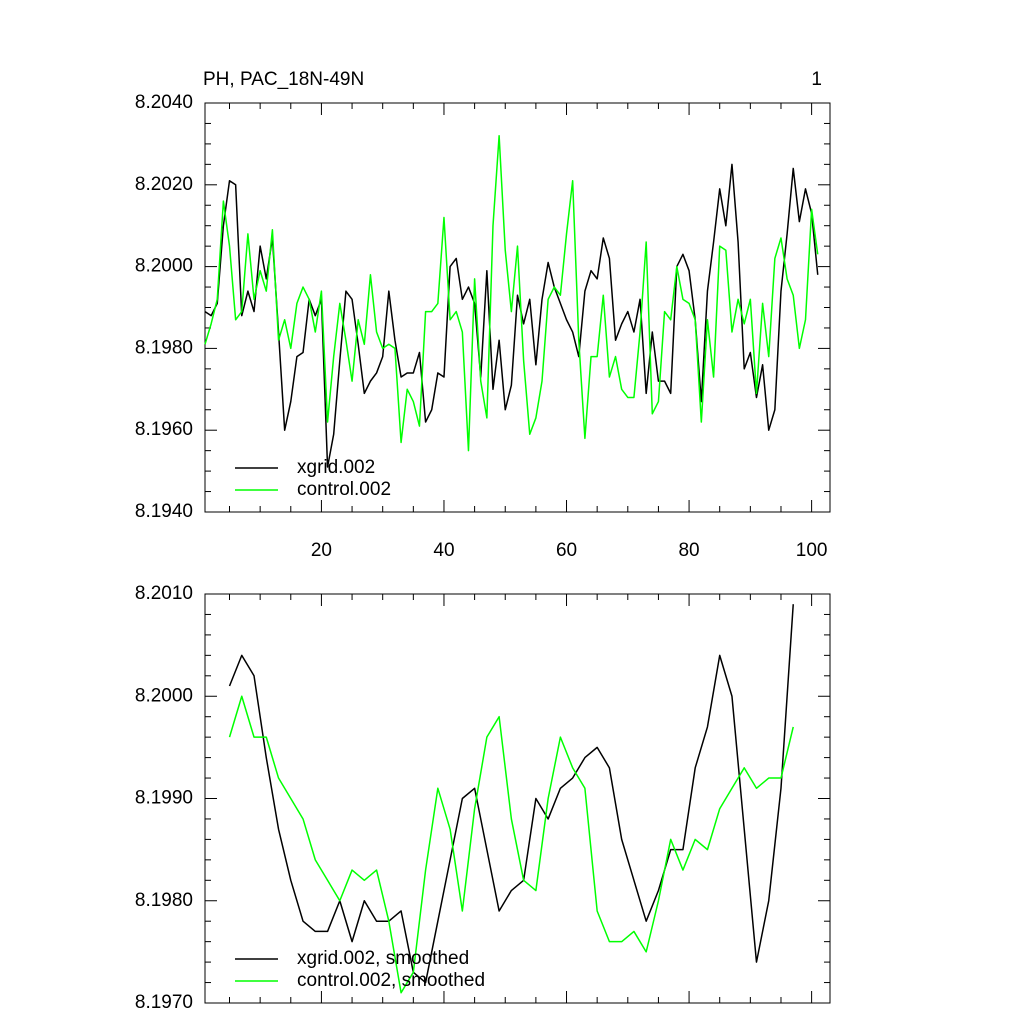 This screenshot has height=1024, width=1024. What do you see at coordinates (383, 958) in the screenshot?
I see `legend-label: xgrid.002, smoothed` at bounding box center [383, 958].